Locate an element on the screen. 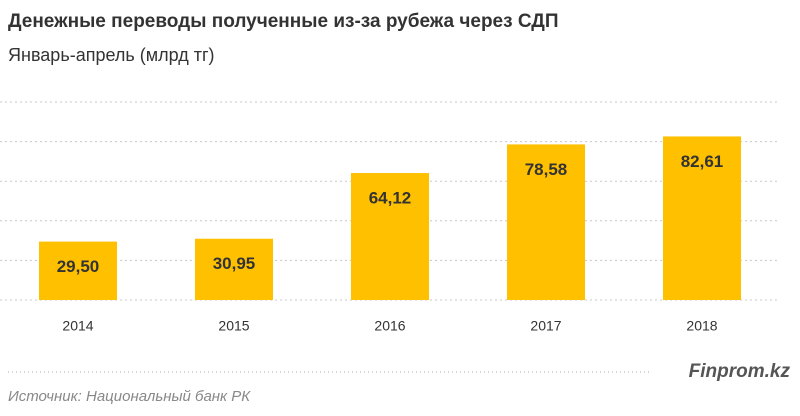  value-label: 78,58 is located at coordinates (546, 169).